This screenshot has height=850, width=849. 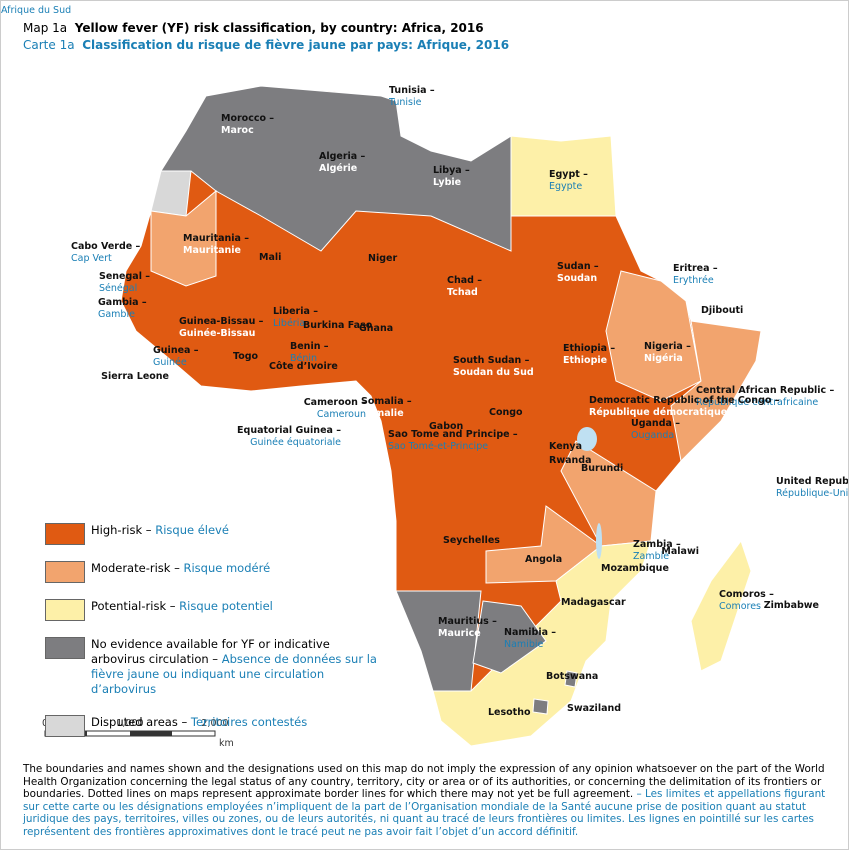 I want to click on country-name-fr: Guinée-Bissau, so click(x=217, y=333).